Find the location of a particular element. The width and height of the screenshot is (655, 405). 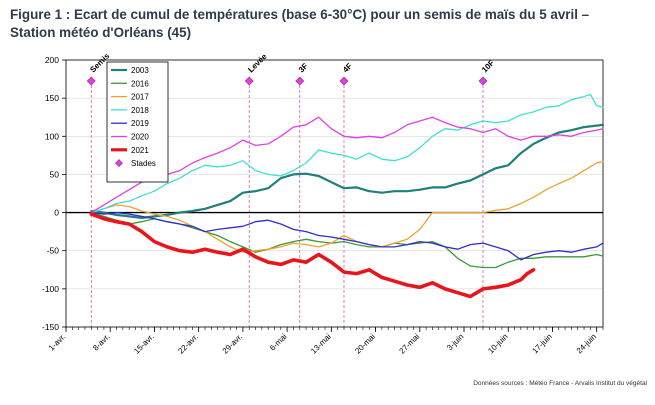

x-tick-label: 17-juin is located at coordinates (542, 343).